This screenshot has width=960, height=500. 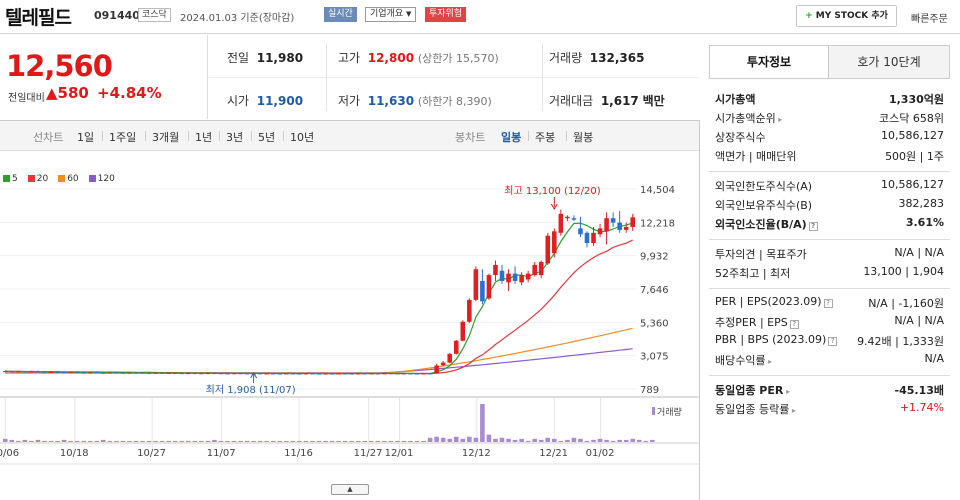 What do you see at coordinates (657, 223) in the screenshot?
I see `y-tick-label: 12,218` at bounding box center [657, 223].